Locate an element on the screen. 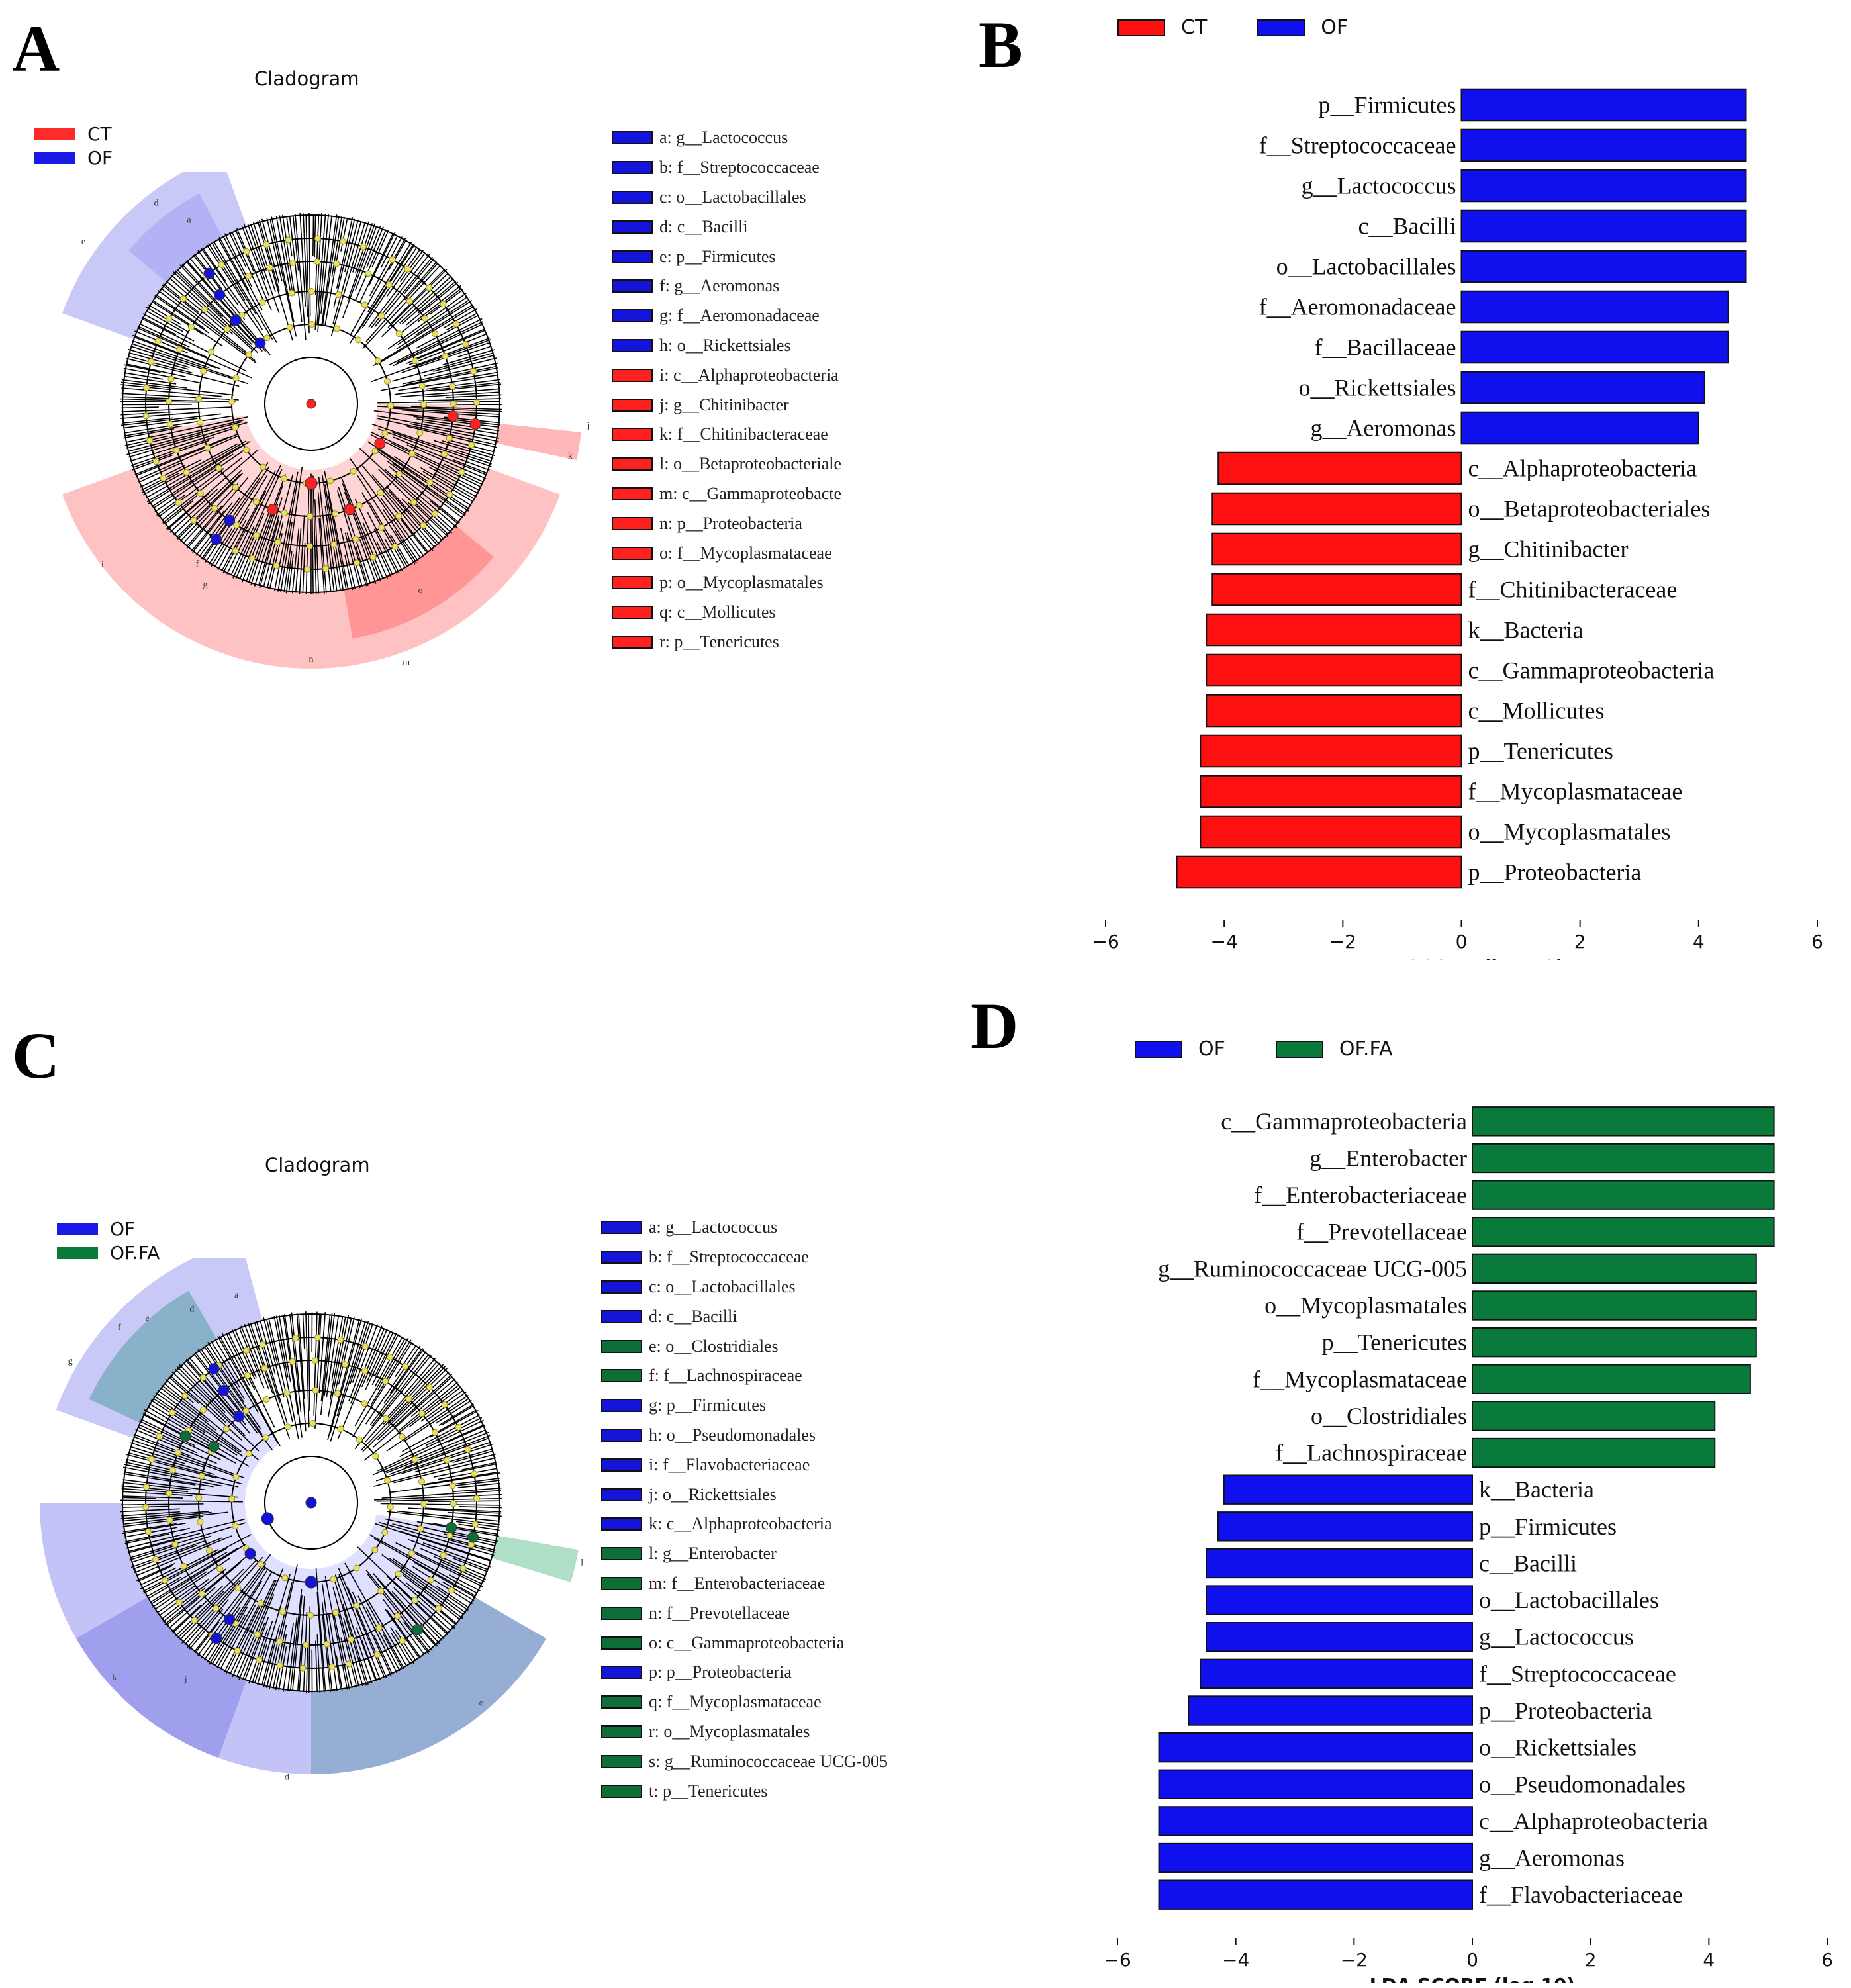  clade-sector is located at coordinates (429, 1686).